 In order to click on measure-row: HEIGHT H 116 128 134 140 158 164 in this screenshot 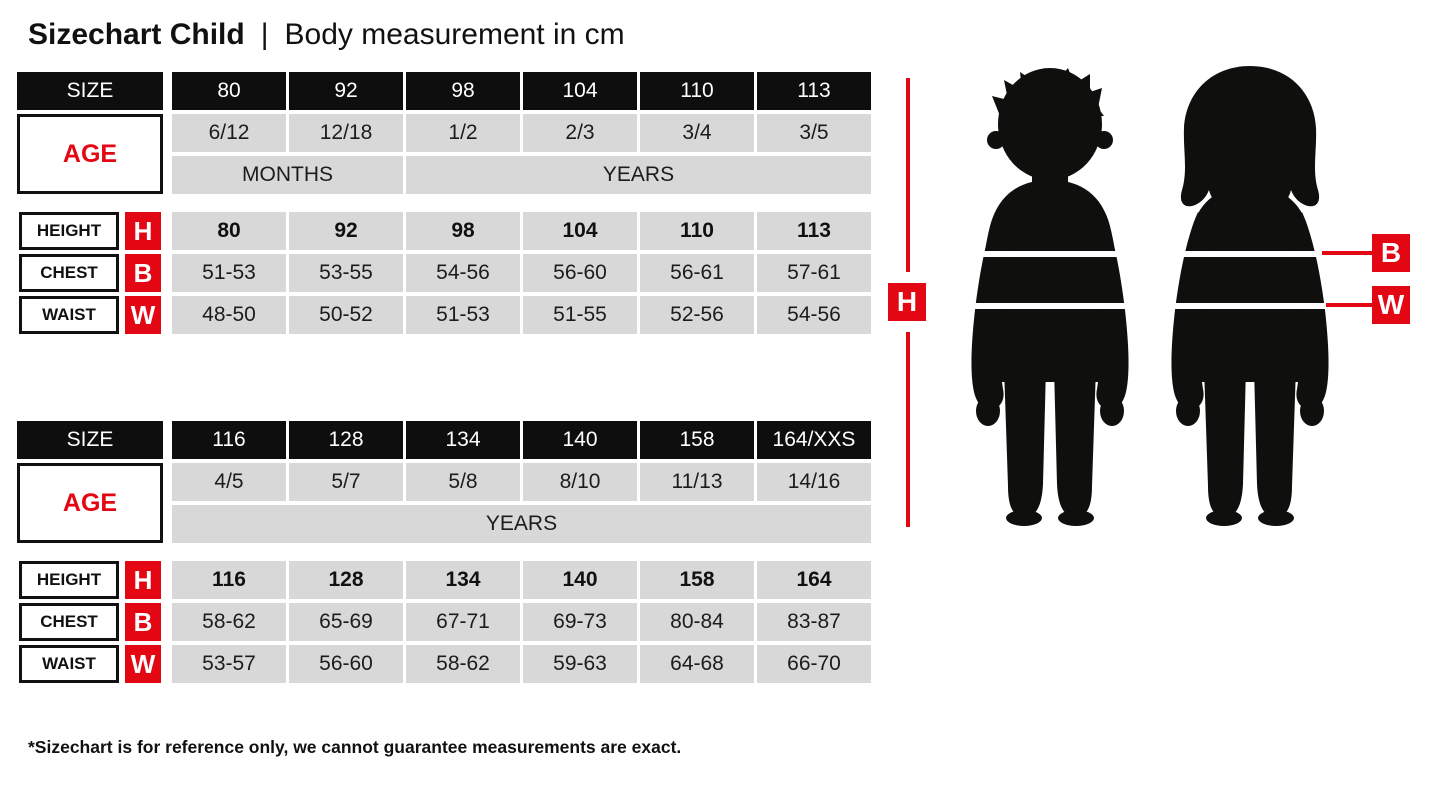, I will do `click(445, 580)`.